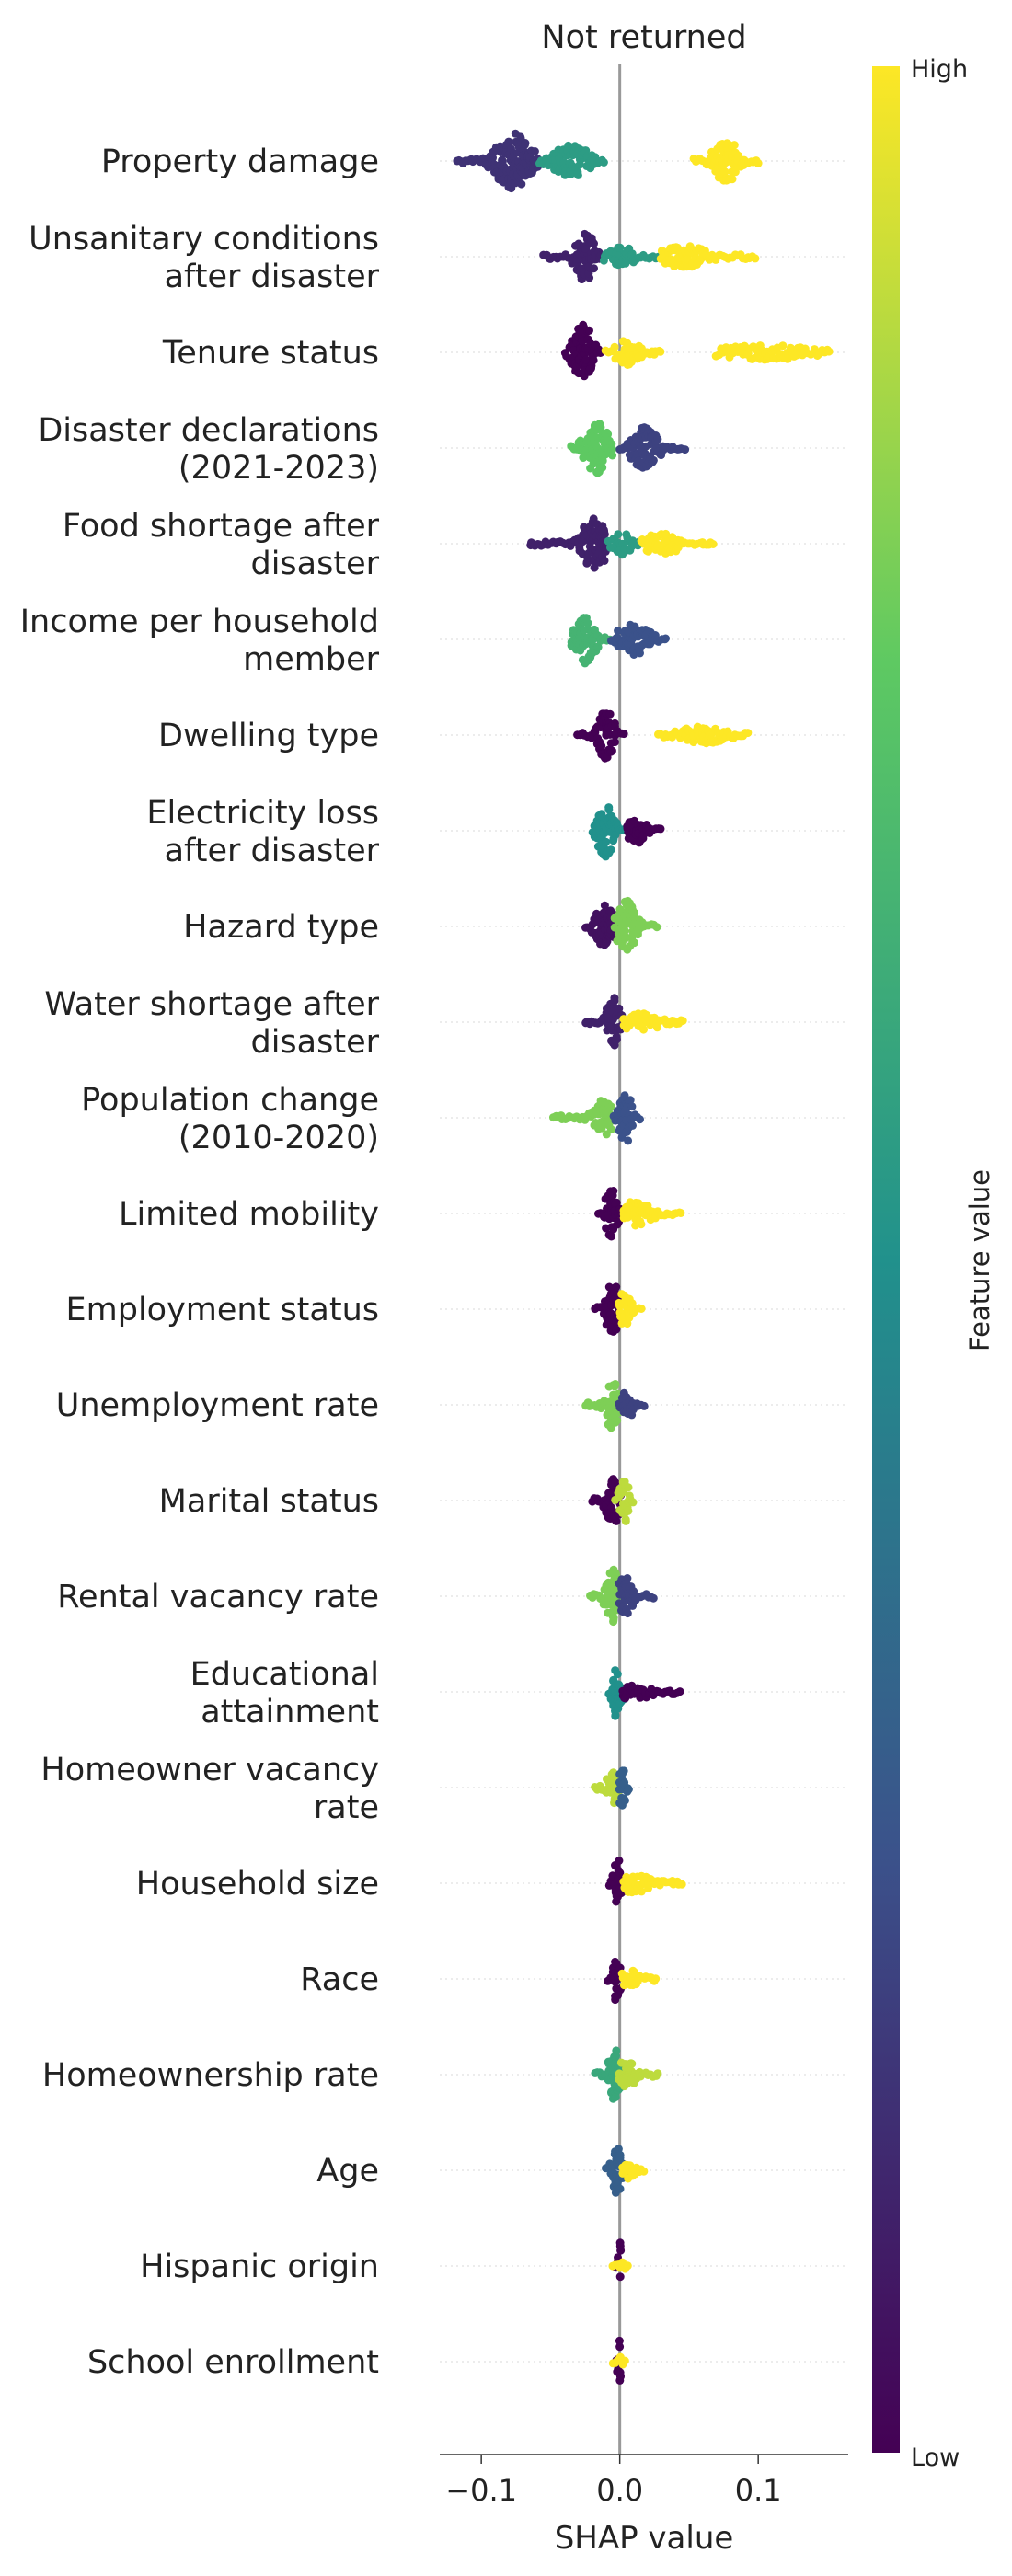  What do you see at coordinates (221, 526) in the screenshot?
I see `feature-label-line: Food shortage after` at bounding box center [221, 526].